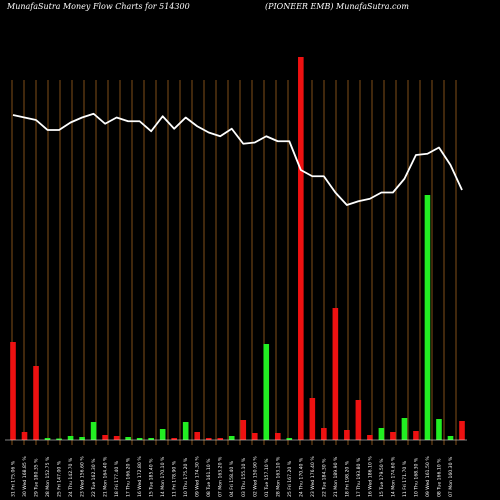 Image resolution: width=500 pixels, height=500 pixels. Describe the element at coordinates (336, 476) in the screenshot. I see `x-axis-label: 21 Mon 189.90 %` at that location.